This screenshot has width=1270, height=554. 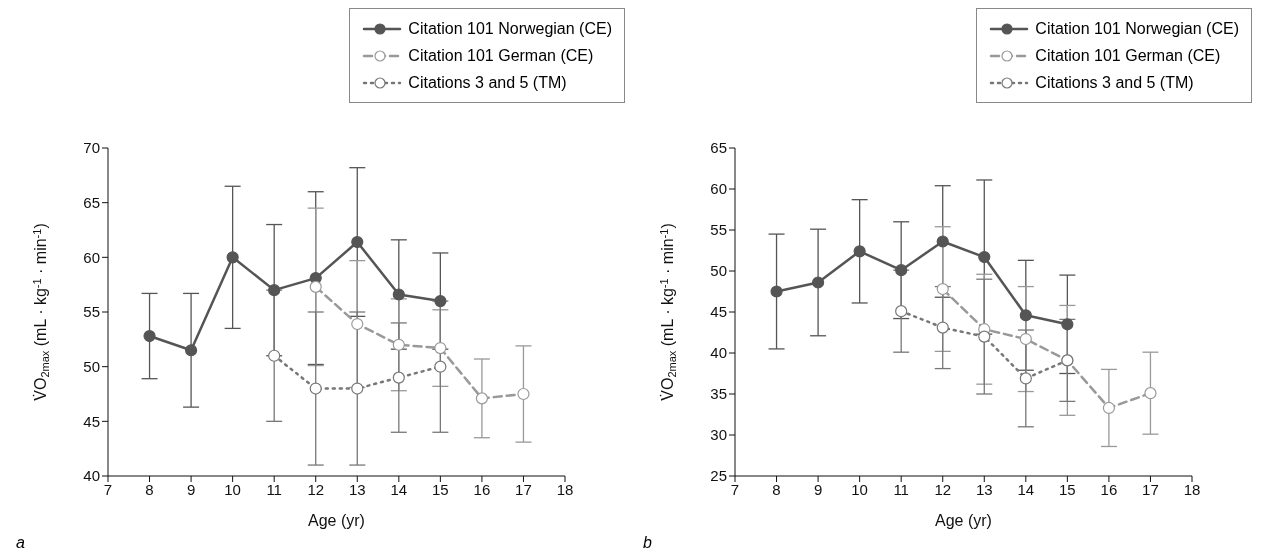 I want to click on text: b, so click(x=647, y=543).